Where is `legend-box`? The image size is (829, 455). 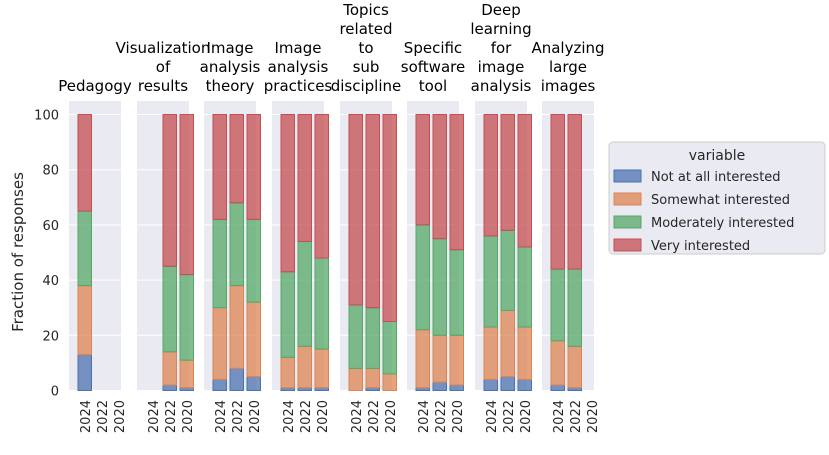
legend-box is located at coordinates (717, 198).